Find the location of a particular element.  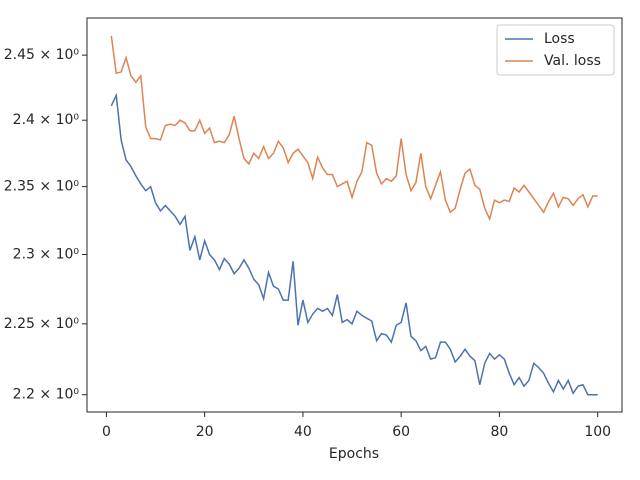

y-tick-label: 2.3 × 10⁰ is located at coordinates (46, 254).